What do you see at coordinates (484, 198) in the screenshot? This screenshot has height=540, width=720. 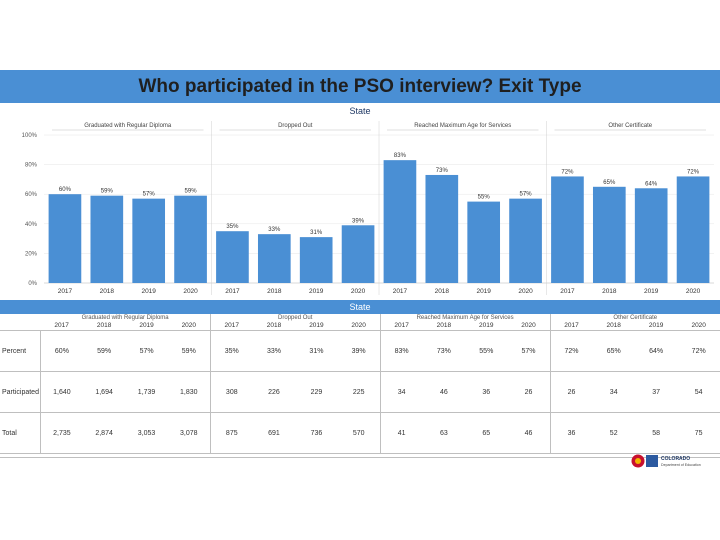 I see `data-label: 55%` at bounding box center [484, 198].